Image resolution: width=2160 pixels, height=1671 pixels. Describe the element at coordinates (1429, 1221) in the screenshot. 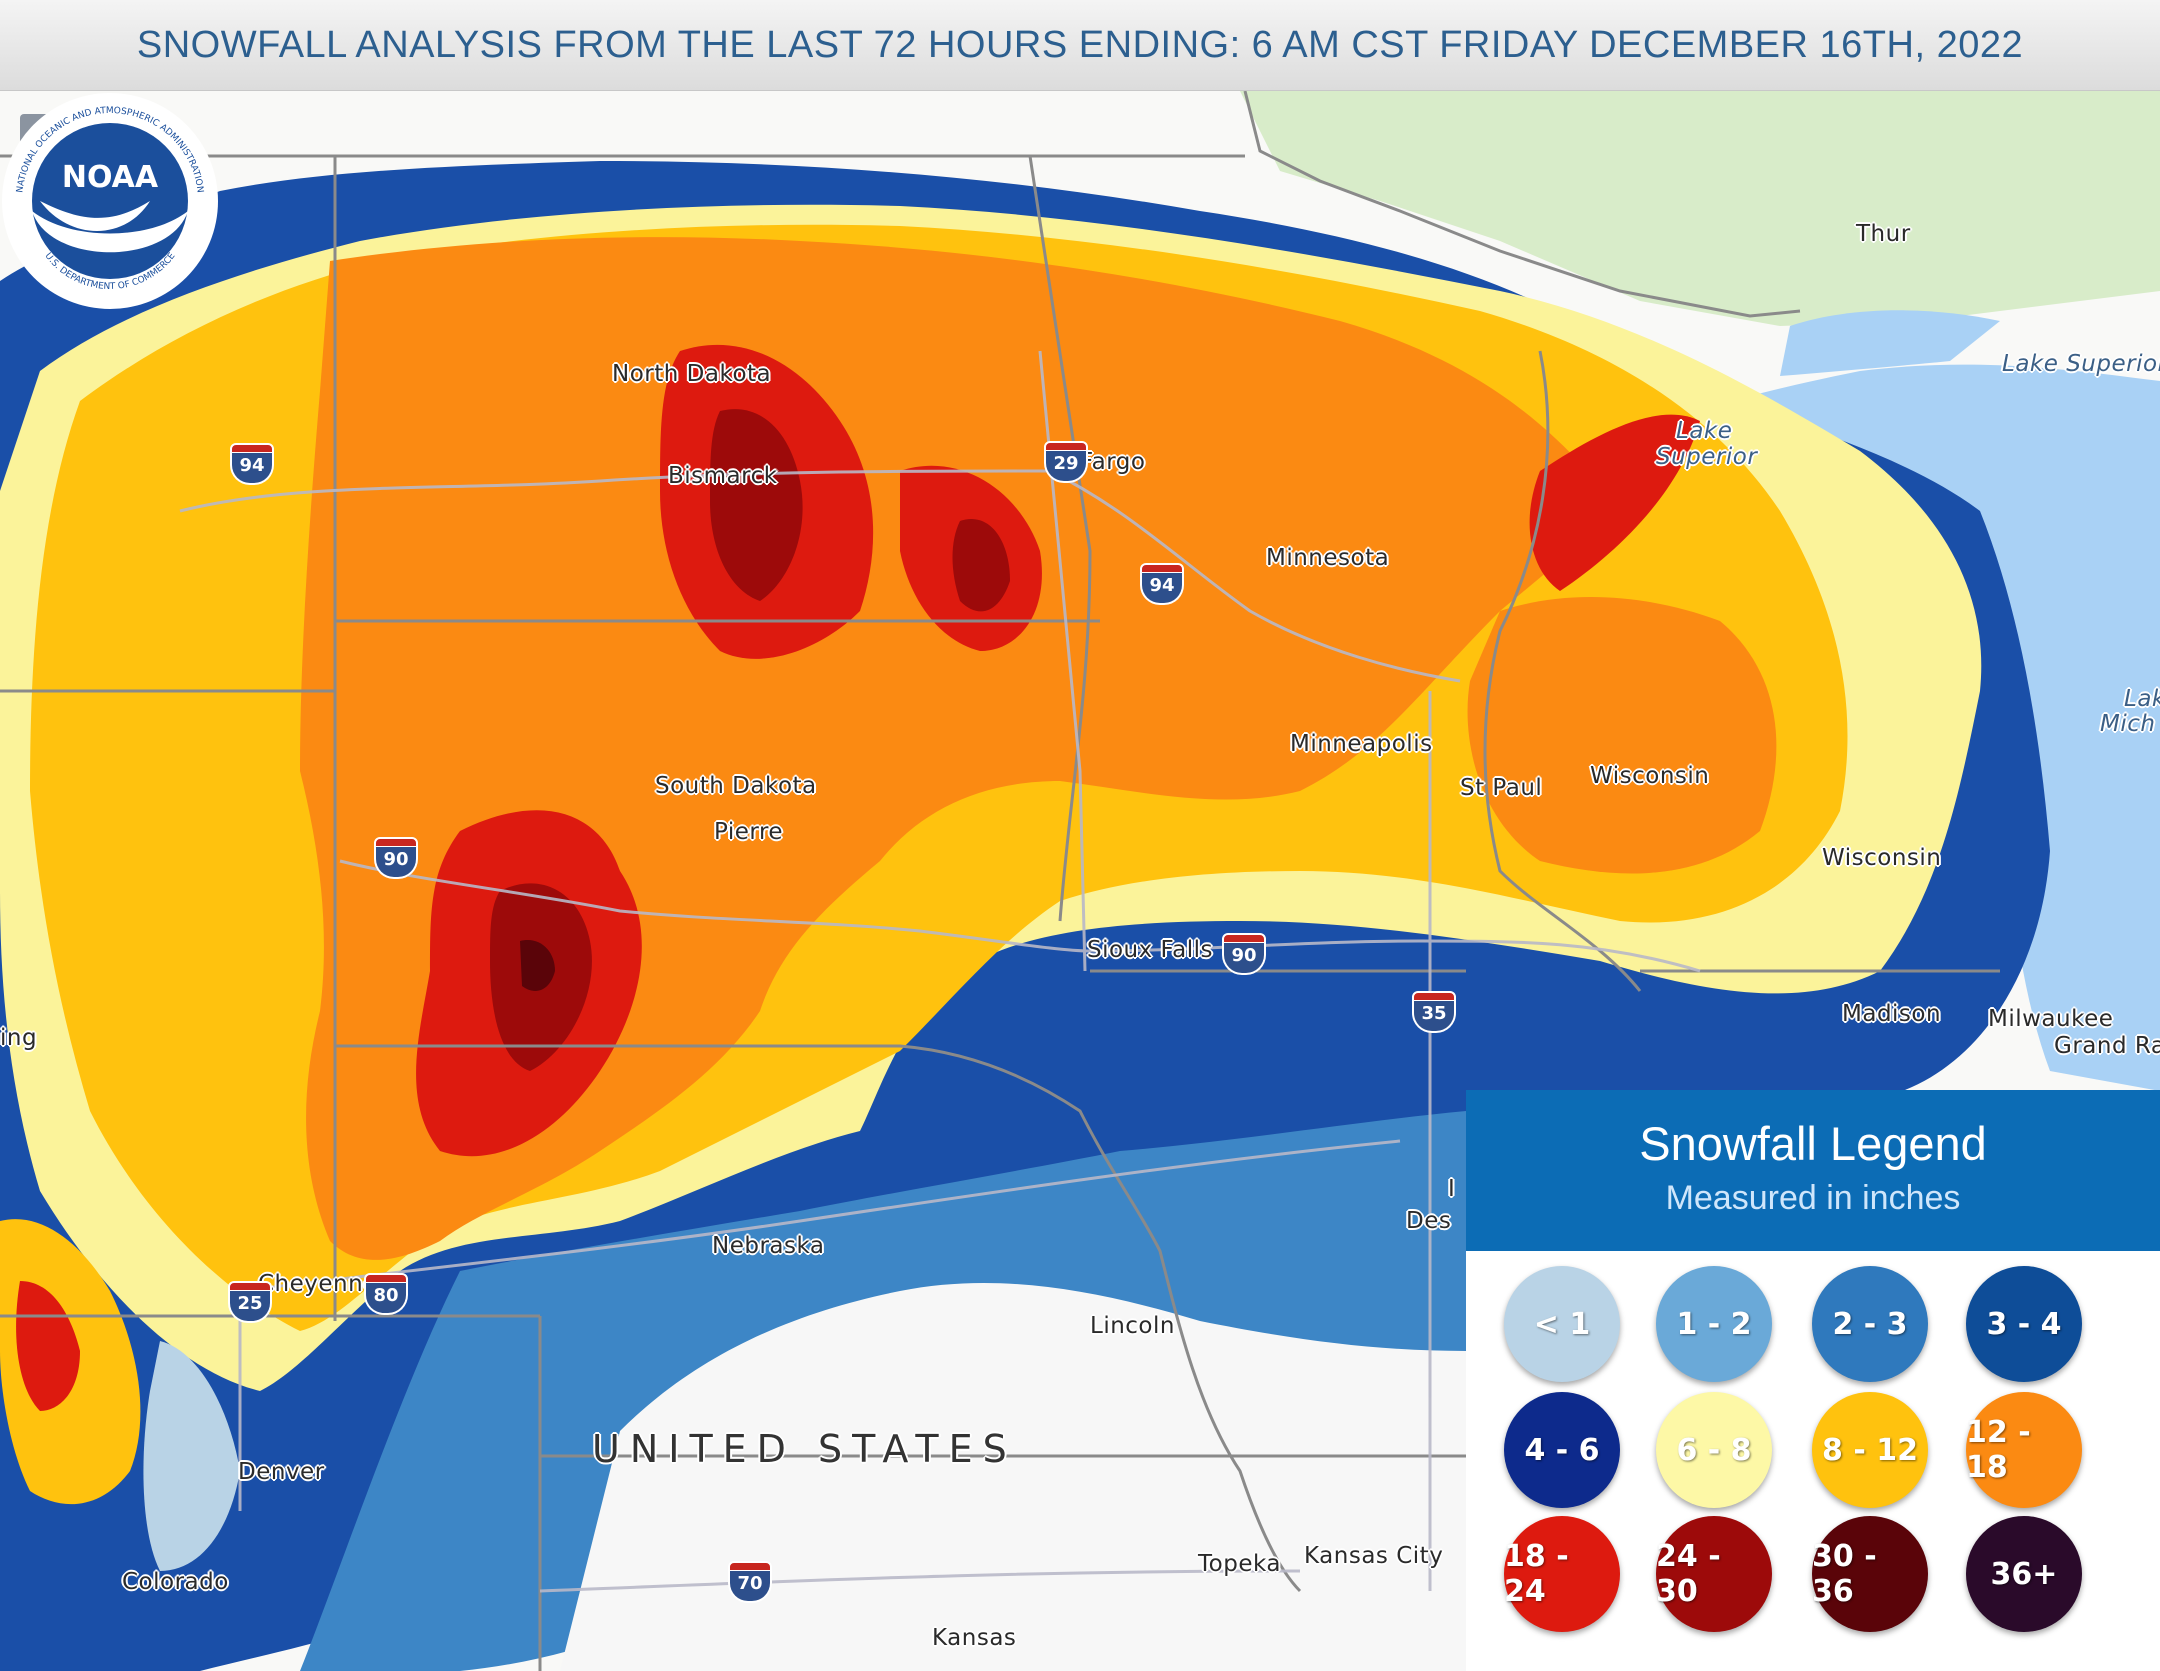

I see `label-des-moines: Des` at that location.